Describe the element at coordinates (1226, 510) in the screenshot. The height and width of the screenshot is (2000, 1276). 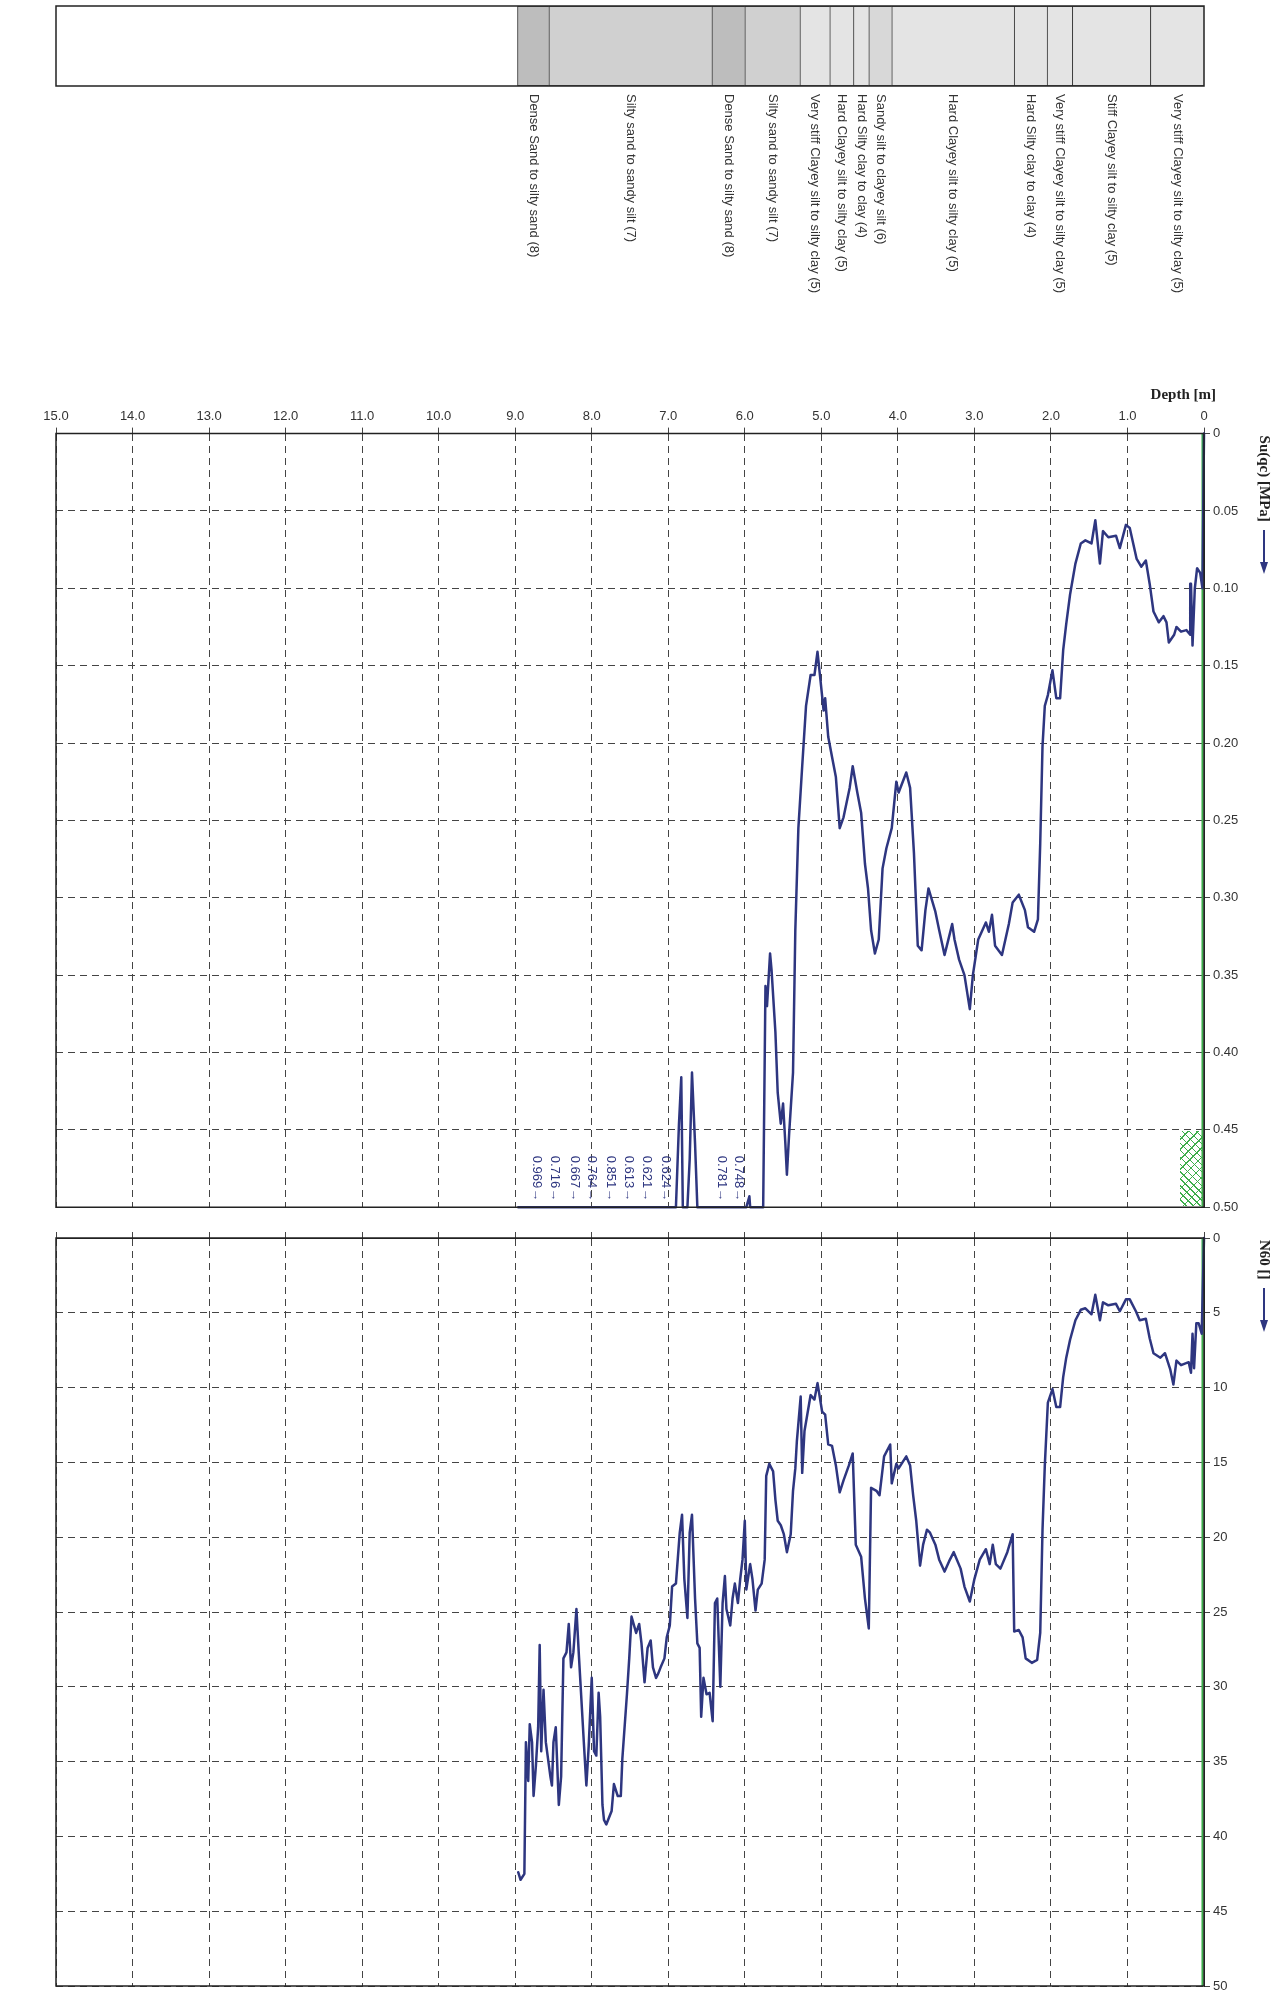
I see `y-tick-label: 0.05` at that location.